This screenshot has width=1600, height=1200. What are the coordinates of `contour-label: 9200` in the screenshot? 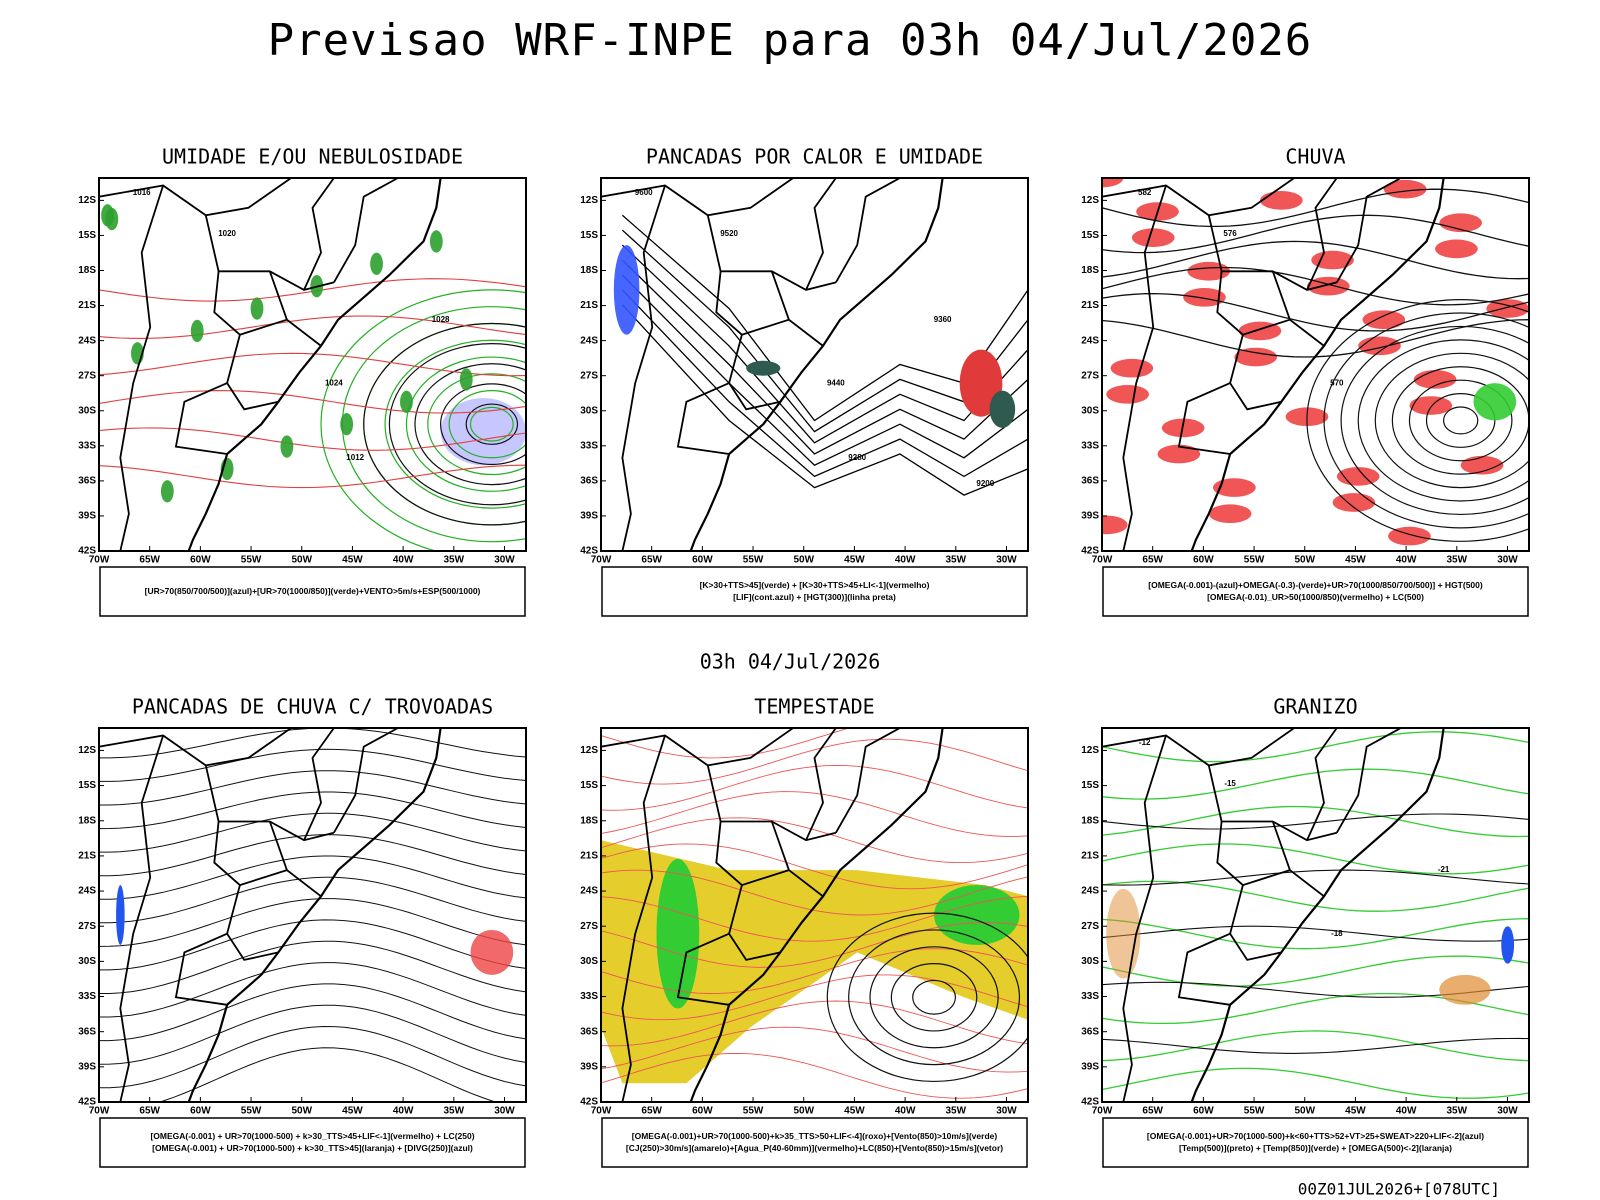 It's located at (985, 483).